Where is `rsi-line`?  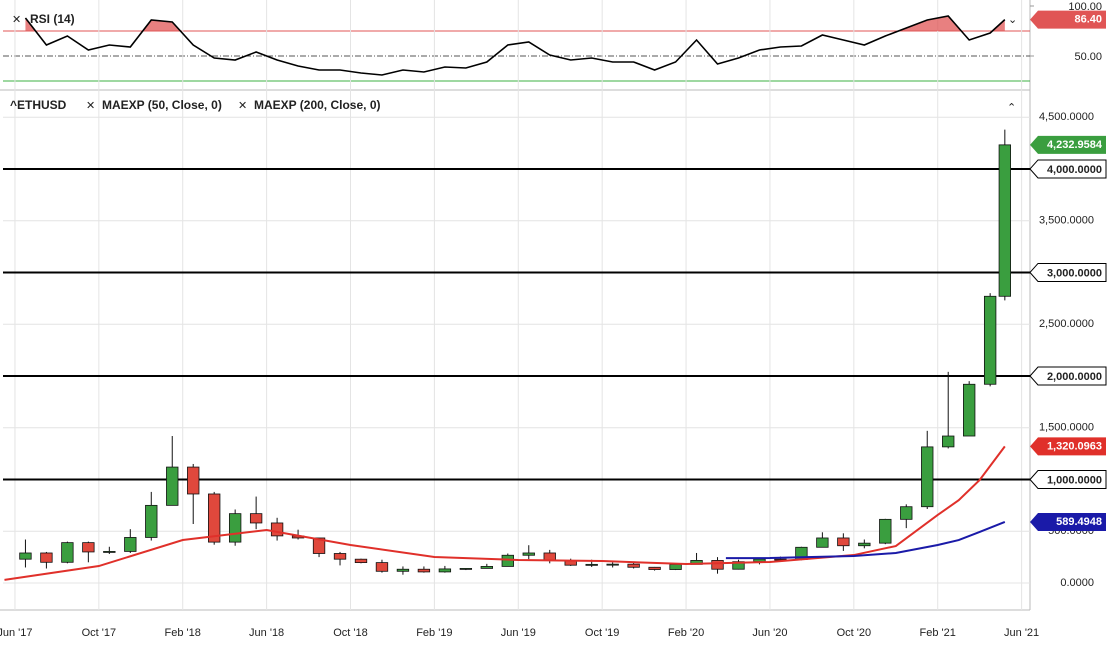 rsi-line is located at coordinates (515, 45).